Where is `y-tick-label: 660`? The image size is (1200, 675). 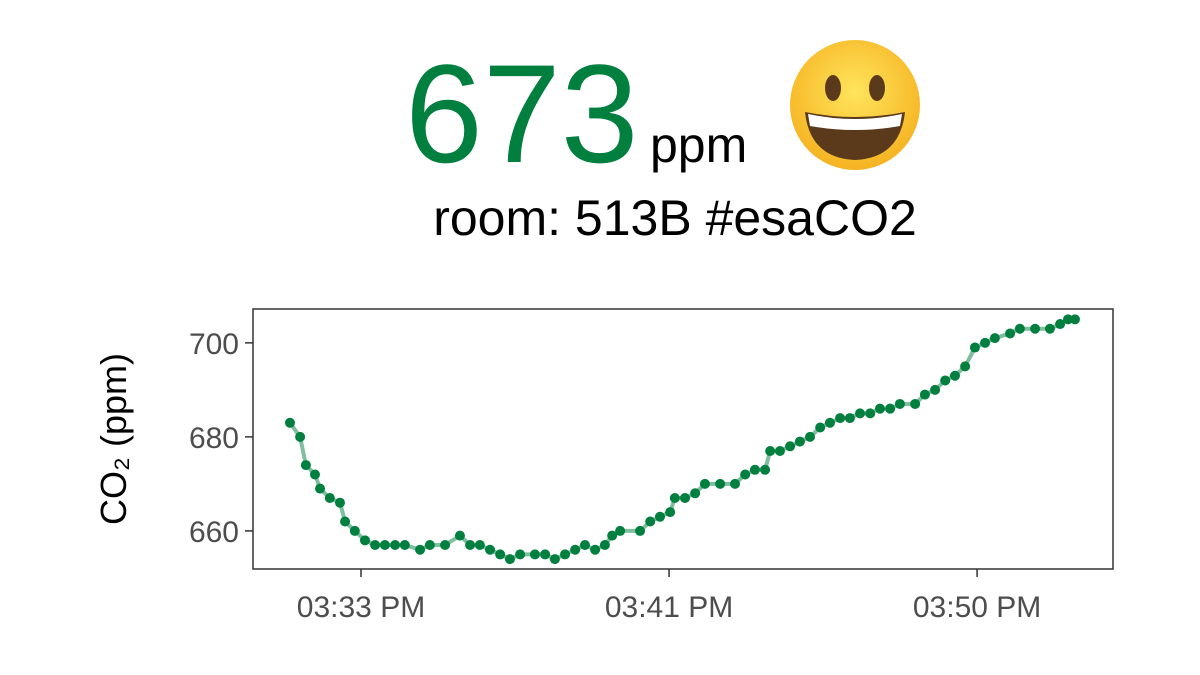 y-tick-label: 660 is located at coordinates (214, 532).